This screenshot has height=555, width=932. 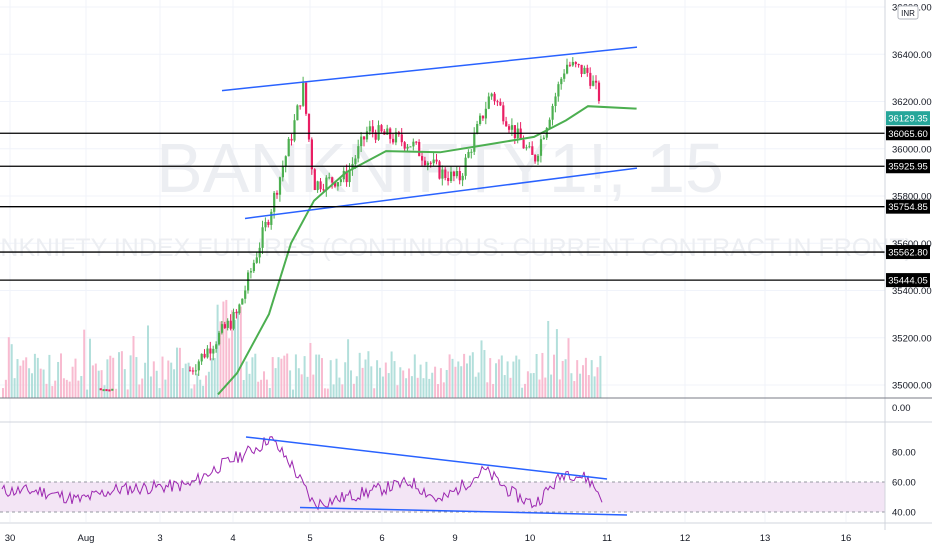 What do you see at coordinates (901, 408) in the screenshot?
I see `volume-tick-label: 0.00` at bounding box center [901, 408].